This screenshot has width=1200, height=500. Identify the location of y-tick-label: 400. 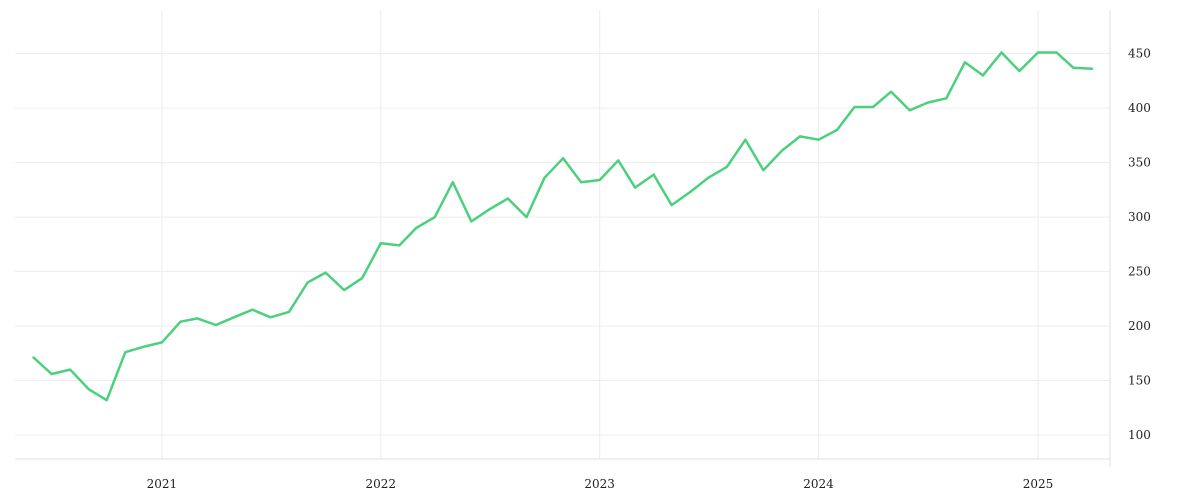
(1139, 108).